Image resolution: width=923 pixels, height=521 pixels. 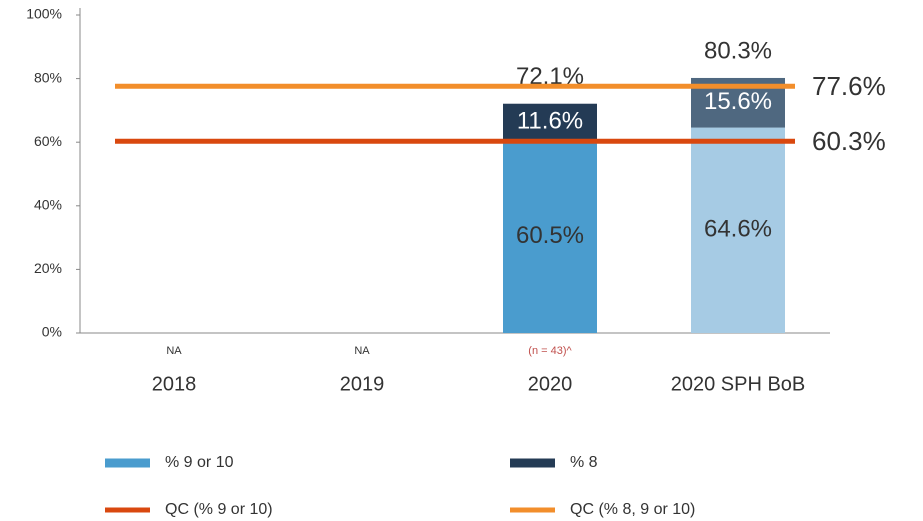 What do you see at coordinates (550, 351) in the screenshot?
I see `category-note: (n = 43)^` at bounding box center [550, 351].